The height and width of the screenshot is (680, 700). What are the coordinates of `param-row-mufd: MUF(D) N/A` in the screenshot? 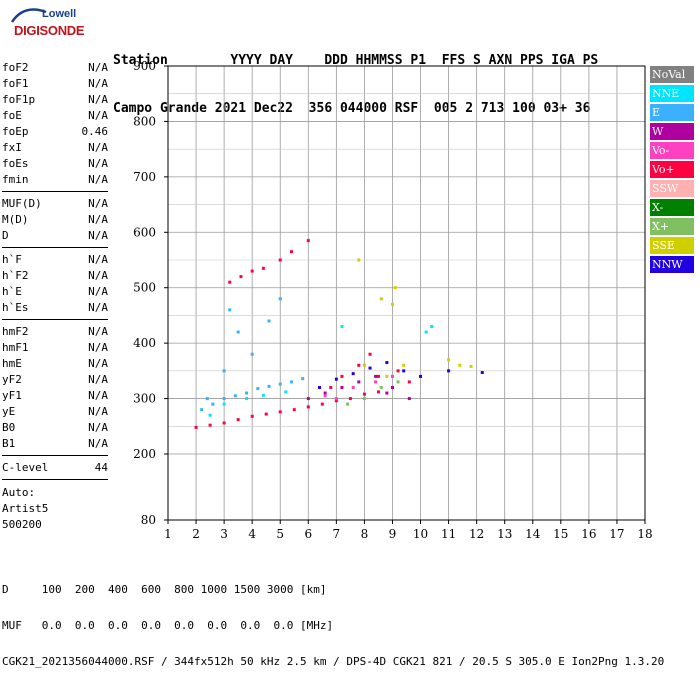 It's located at (55, 204).